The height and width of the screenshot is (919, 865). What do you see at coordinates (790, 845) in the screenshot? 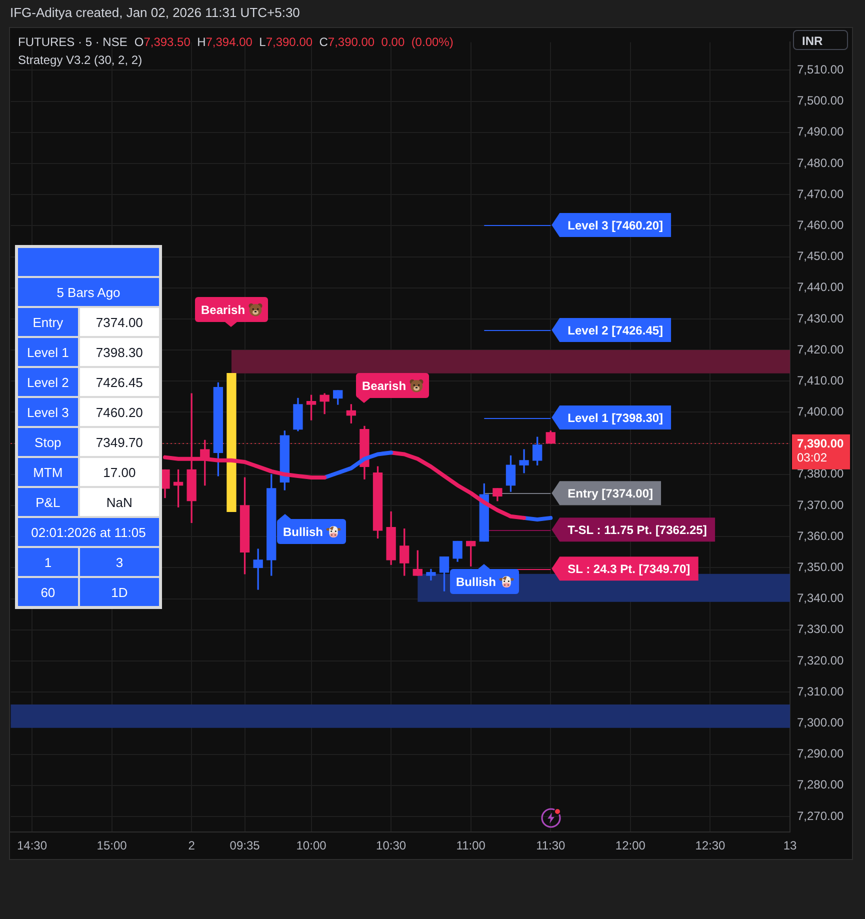
I see `x-tick-label: 13` at bounding box center [790, 845].